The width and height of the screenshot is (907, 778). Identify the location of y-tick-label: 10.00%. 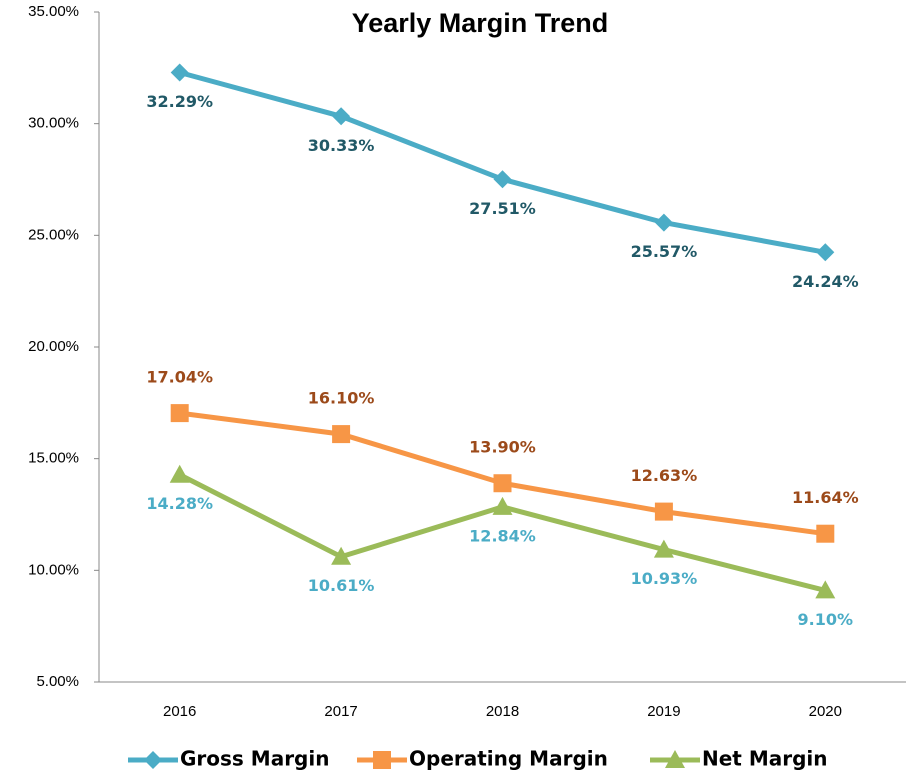
(53, 569).